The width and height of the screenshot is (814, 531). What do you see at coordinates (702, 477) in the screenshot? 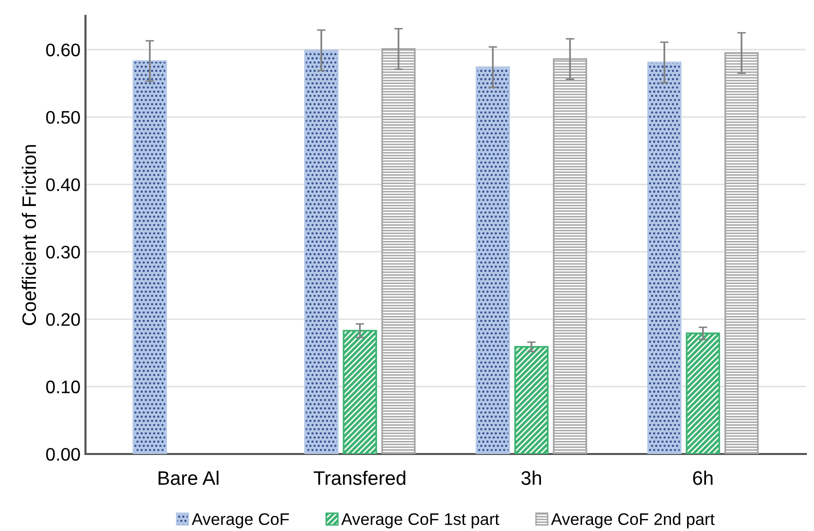
I see `x-tick-label: 6h` at bounding box center [702, 477].